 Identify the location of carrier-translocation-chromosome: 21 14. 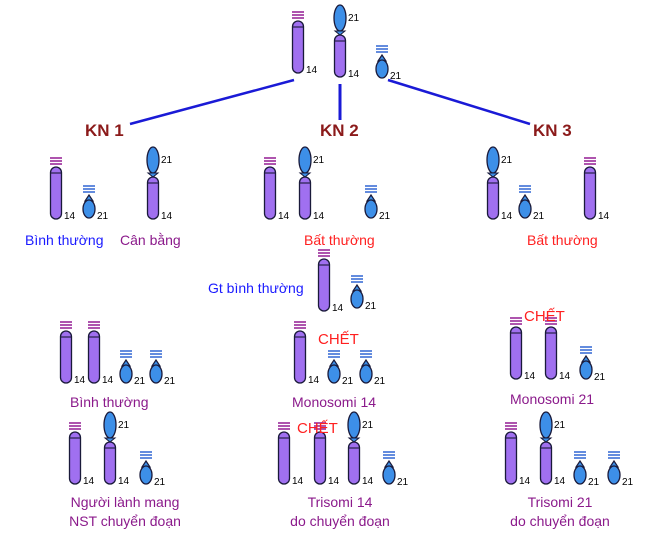
(116, 449).